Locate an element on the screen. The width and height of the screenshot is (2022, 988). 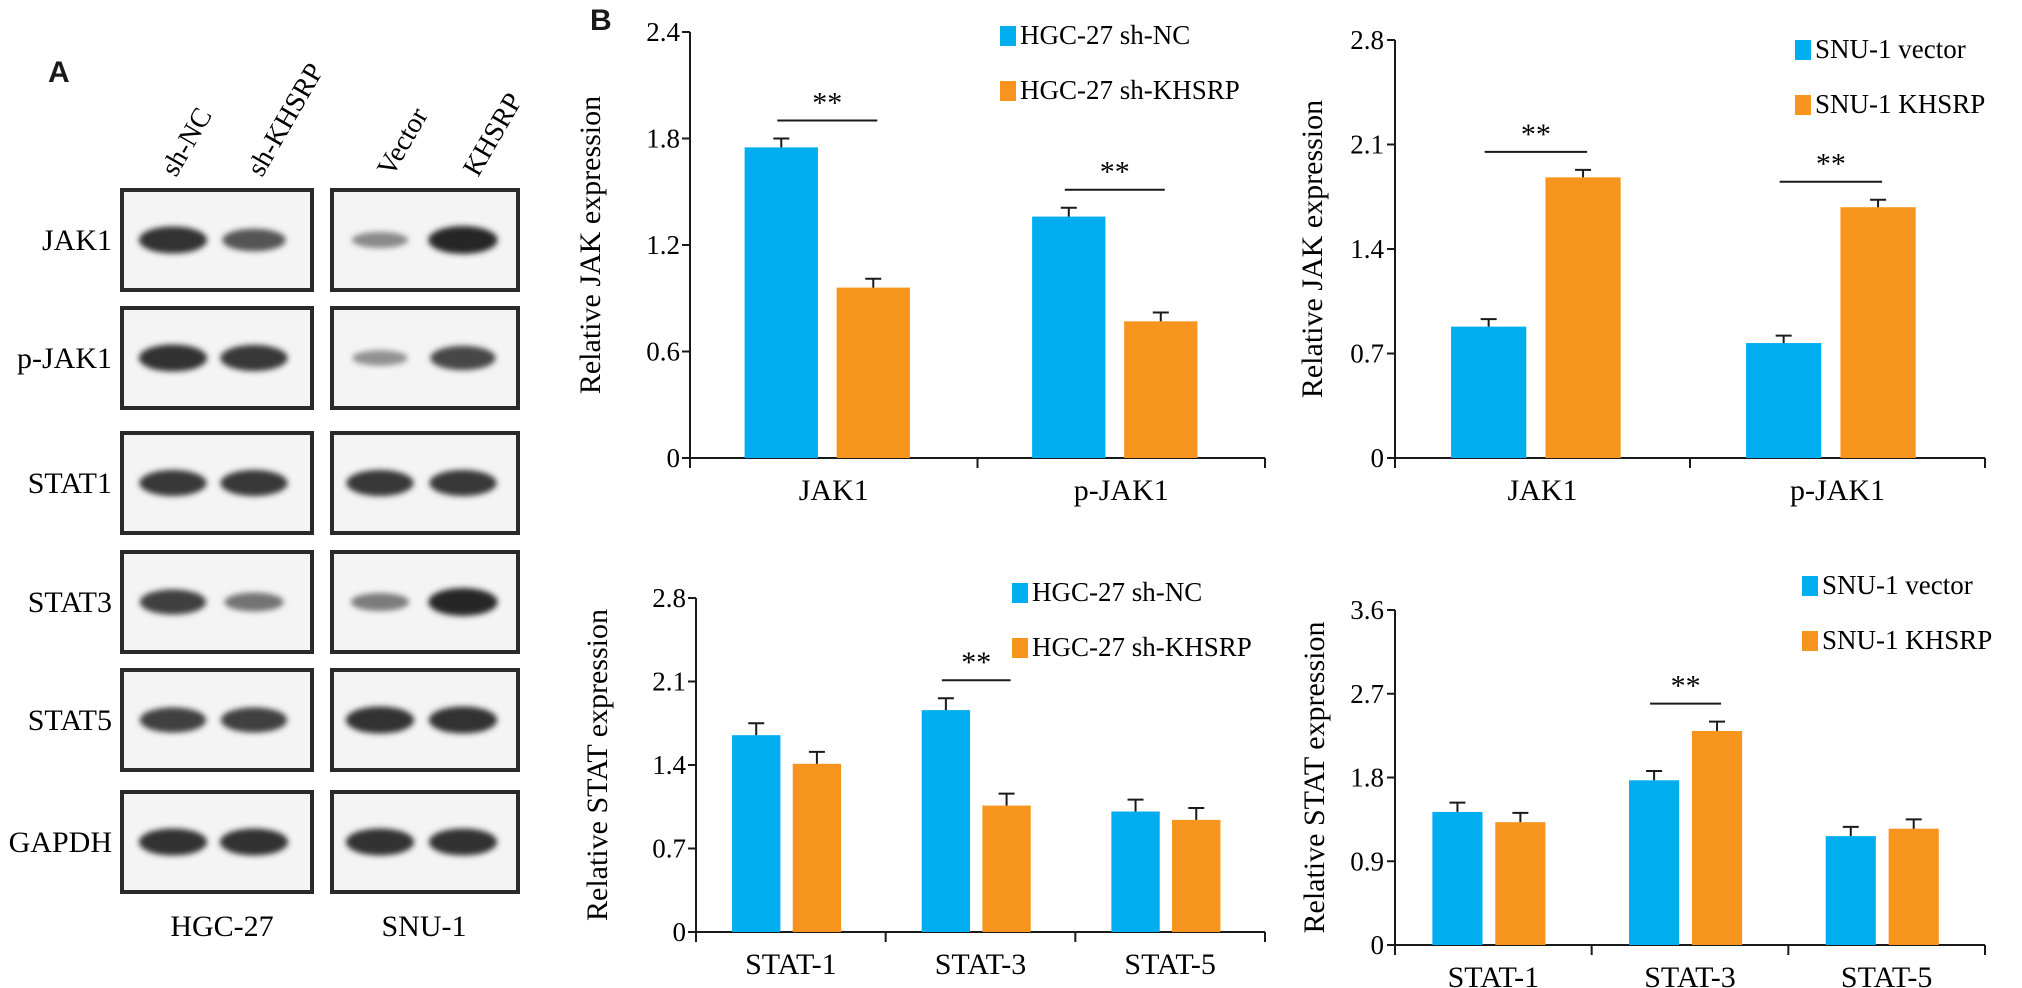
blot-row-label-jak1: JAK1 is located at coordinates (77, 240).